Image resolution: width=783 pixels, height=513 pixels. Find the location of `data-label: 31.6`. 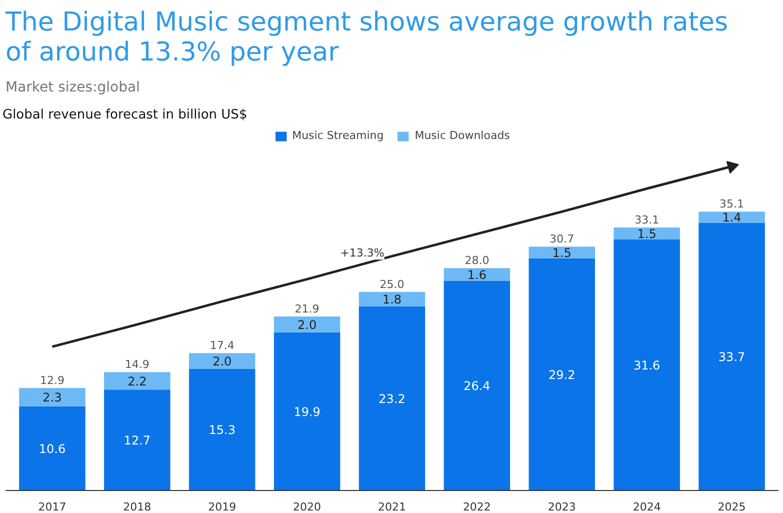

data-label: 31.6 is located at coordinates (646, 365).